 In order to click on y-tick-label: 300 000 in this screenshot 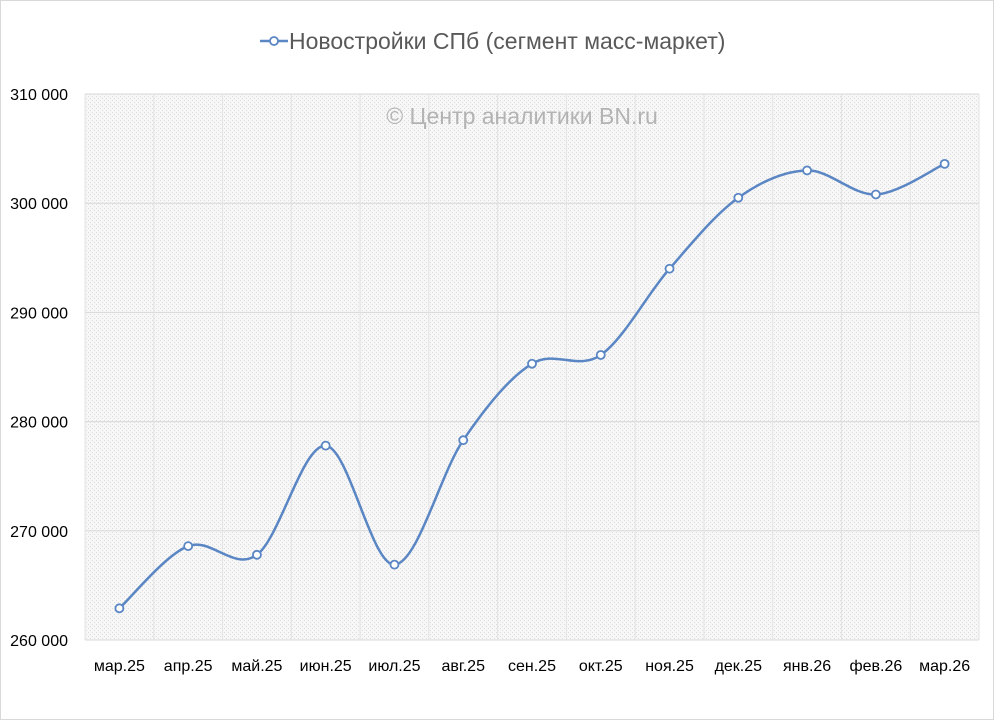, I will do `click(39, 204)`.